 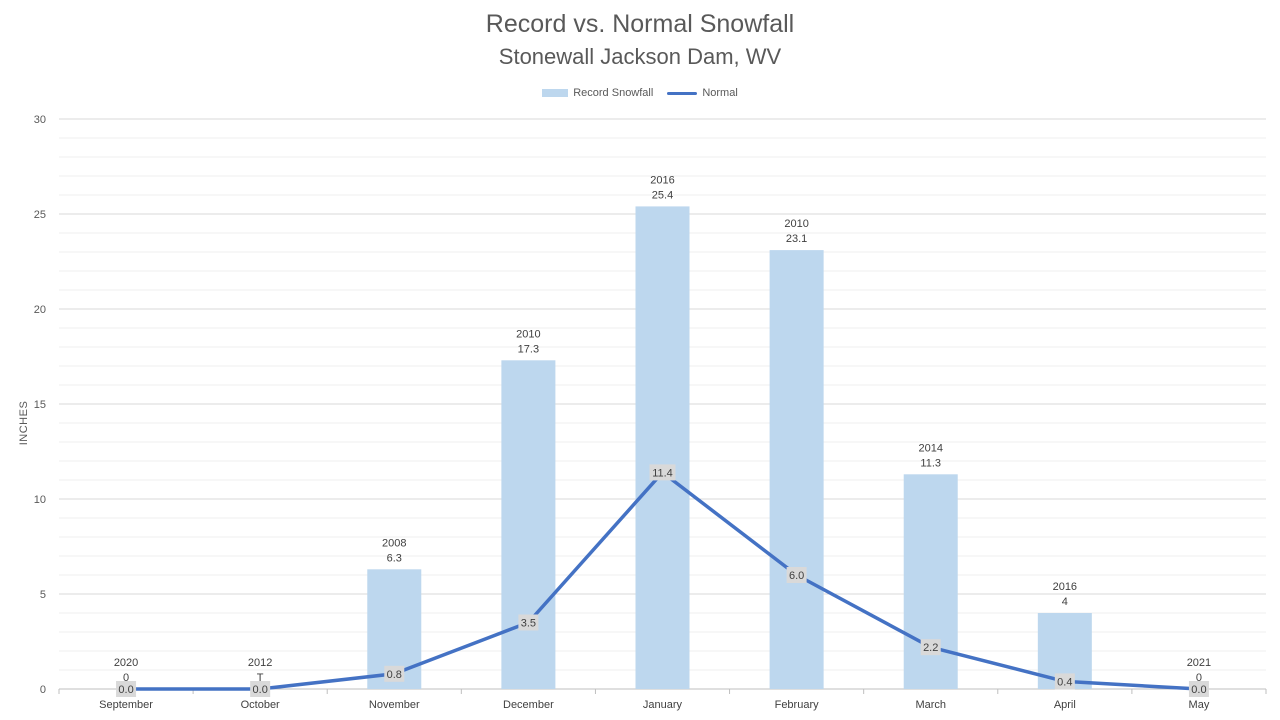 I want to click on legend-label-normal: Normal, so click(x=720, y=93).